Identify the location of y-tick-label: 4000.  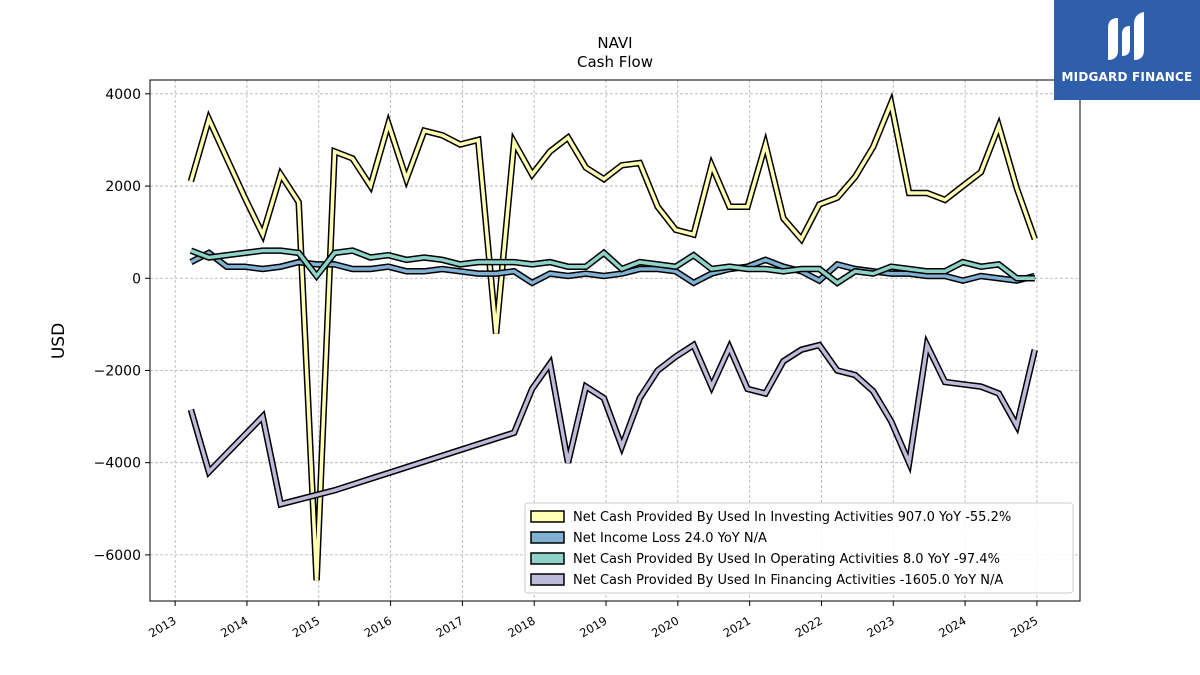
(123, 95).